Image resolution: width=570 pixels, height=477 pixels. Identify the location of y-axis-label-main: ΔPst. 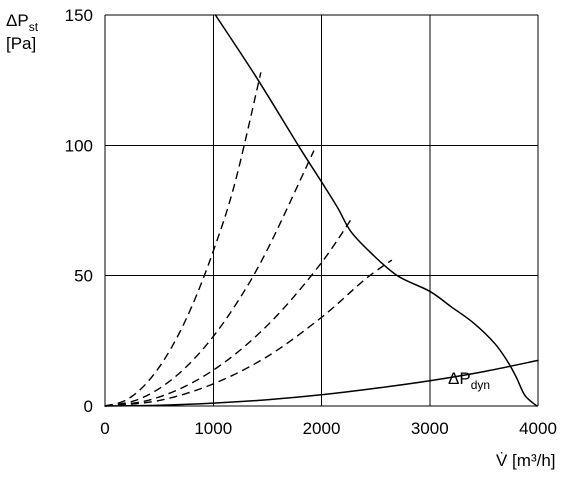
(22, 22).